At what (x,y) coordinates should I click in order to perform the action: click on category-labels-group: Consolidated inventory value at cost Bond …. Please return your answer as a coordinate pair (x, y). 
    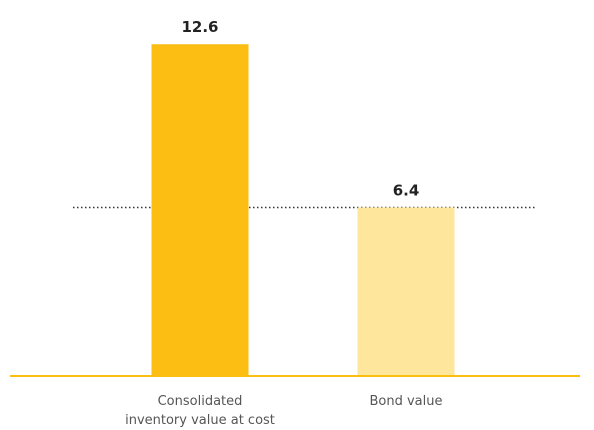
    Looking at the image, I should click on (283, 411).